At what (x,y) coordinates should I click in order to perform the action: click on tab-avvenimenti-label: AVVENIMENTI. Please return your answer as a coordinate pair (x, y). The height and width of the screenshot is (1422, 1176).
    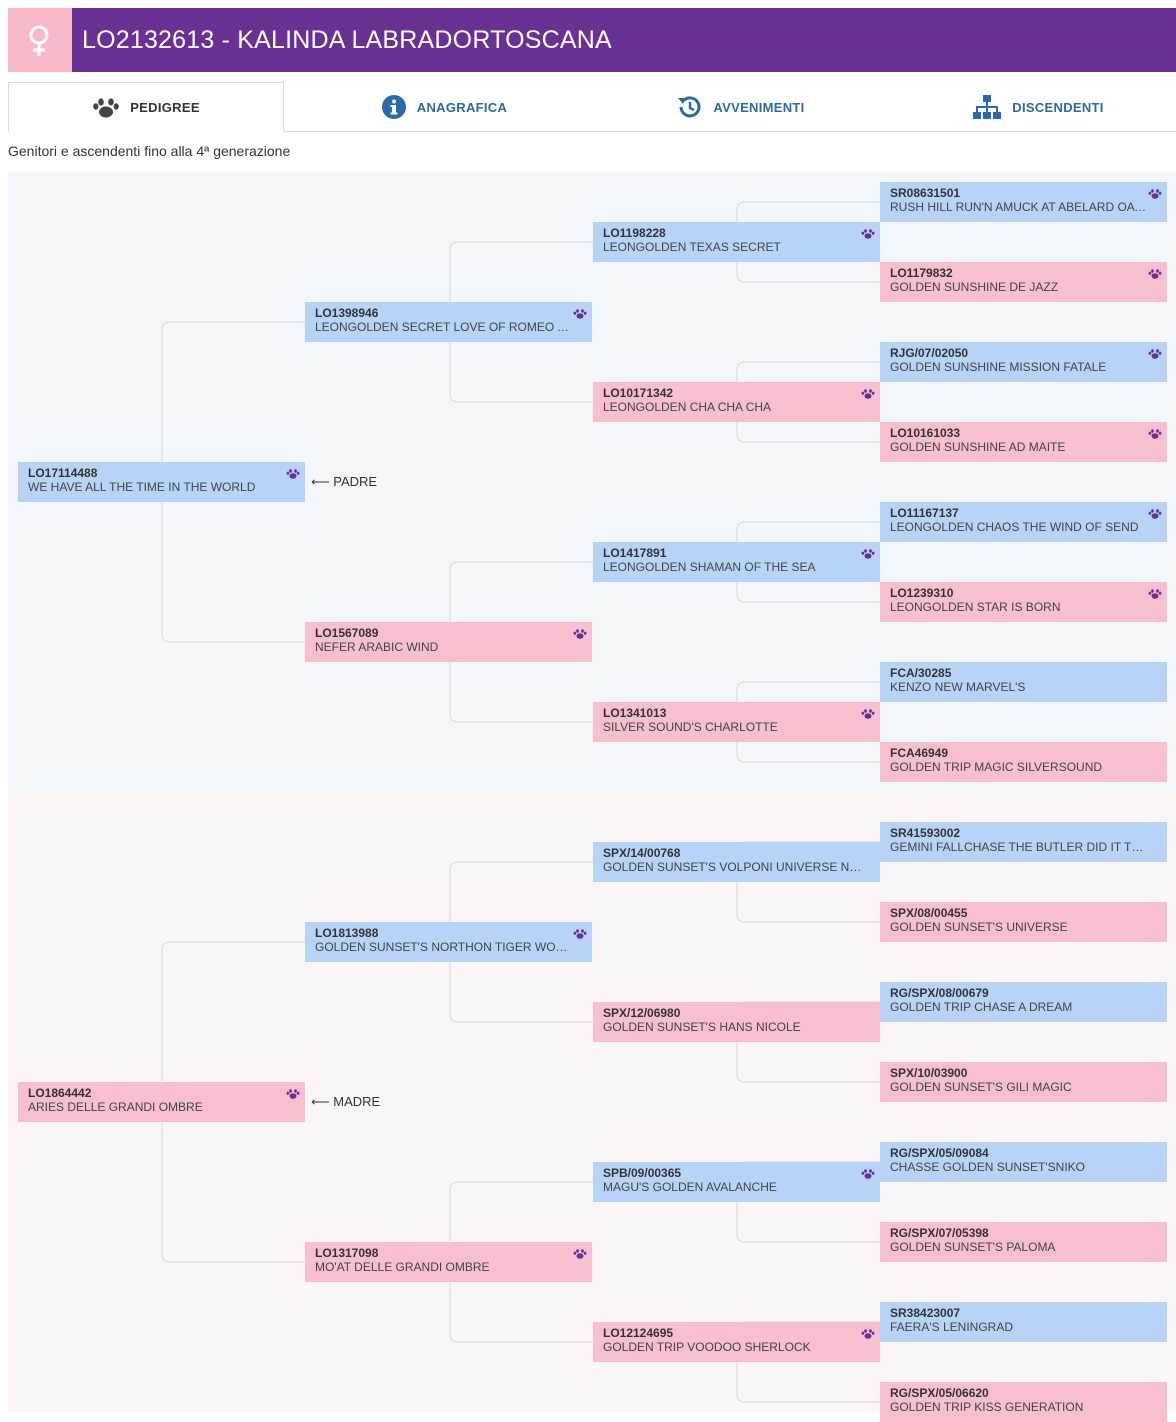
    Looking at the image, I should click on (759, 107).